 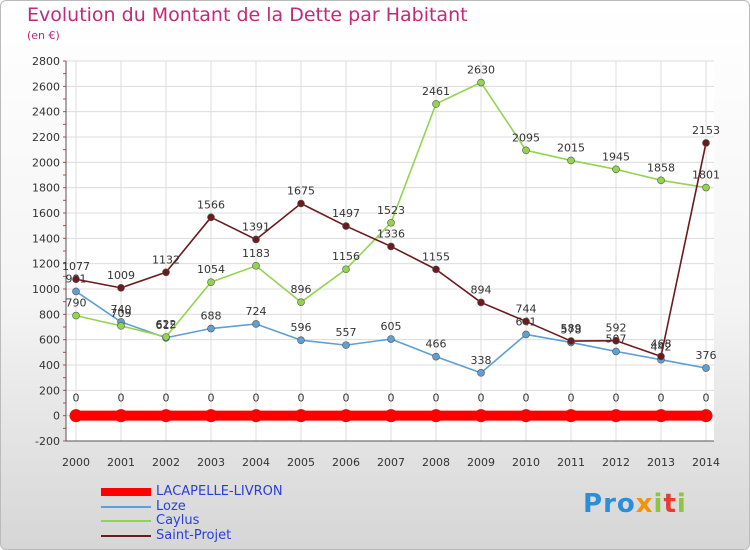 I want to click on y-tick-label: 400, so click(x=49, y=365).